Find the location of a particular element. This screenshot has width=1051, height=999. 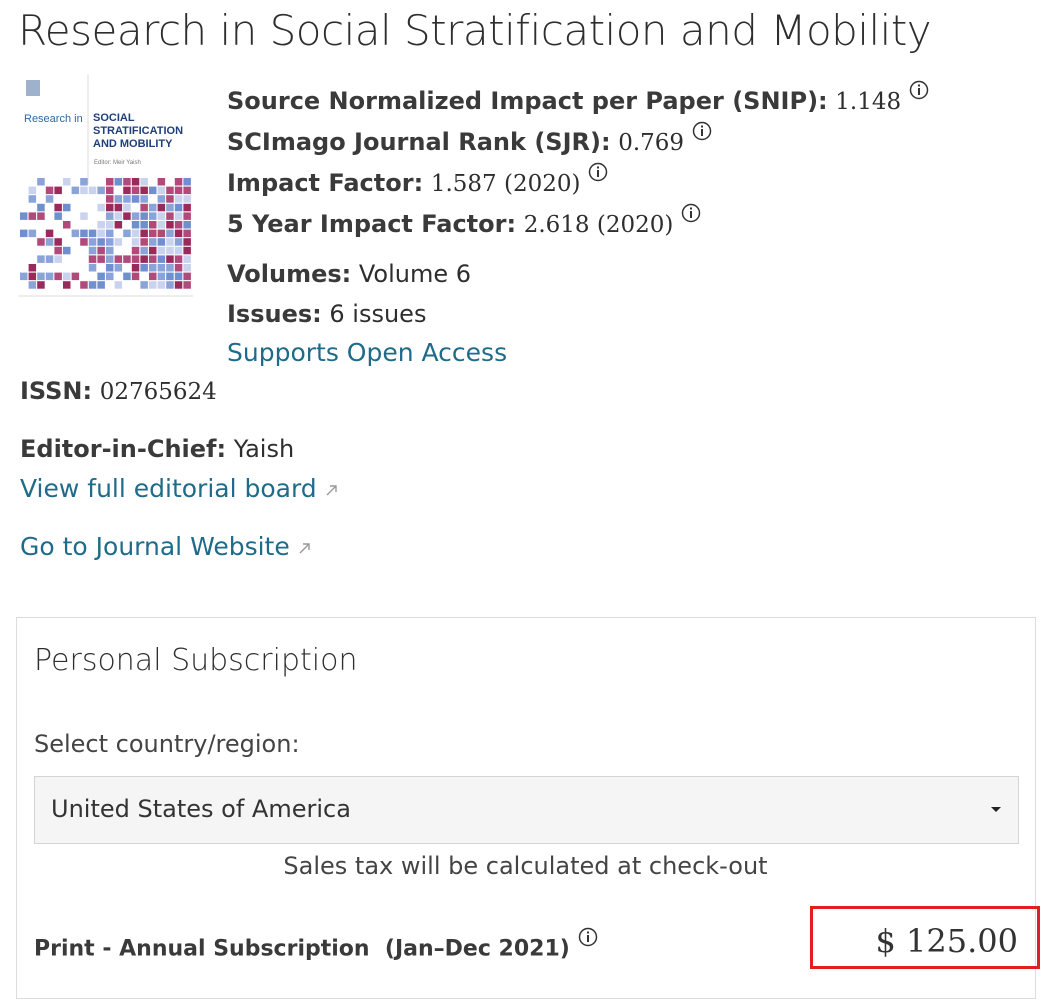

editor-label: Editor-in-Chief: is located at coordinates (123, 449).